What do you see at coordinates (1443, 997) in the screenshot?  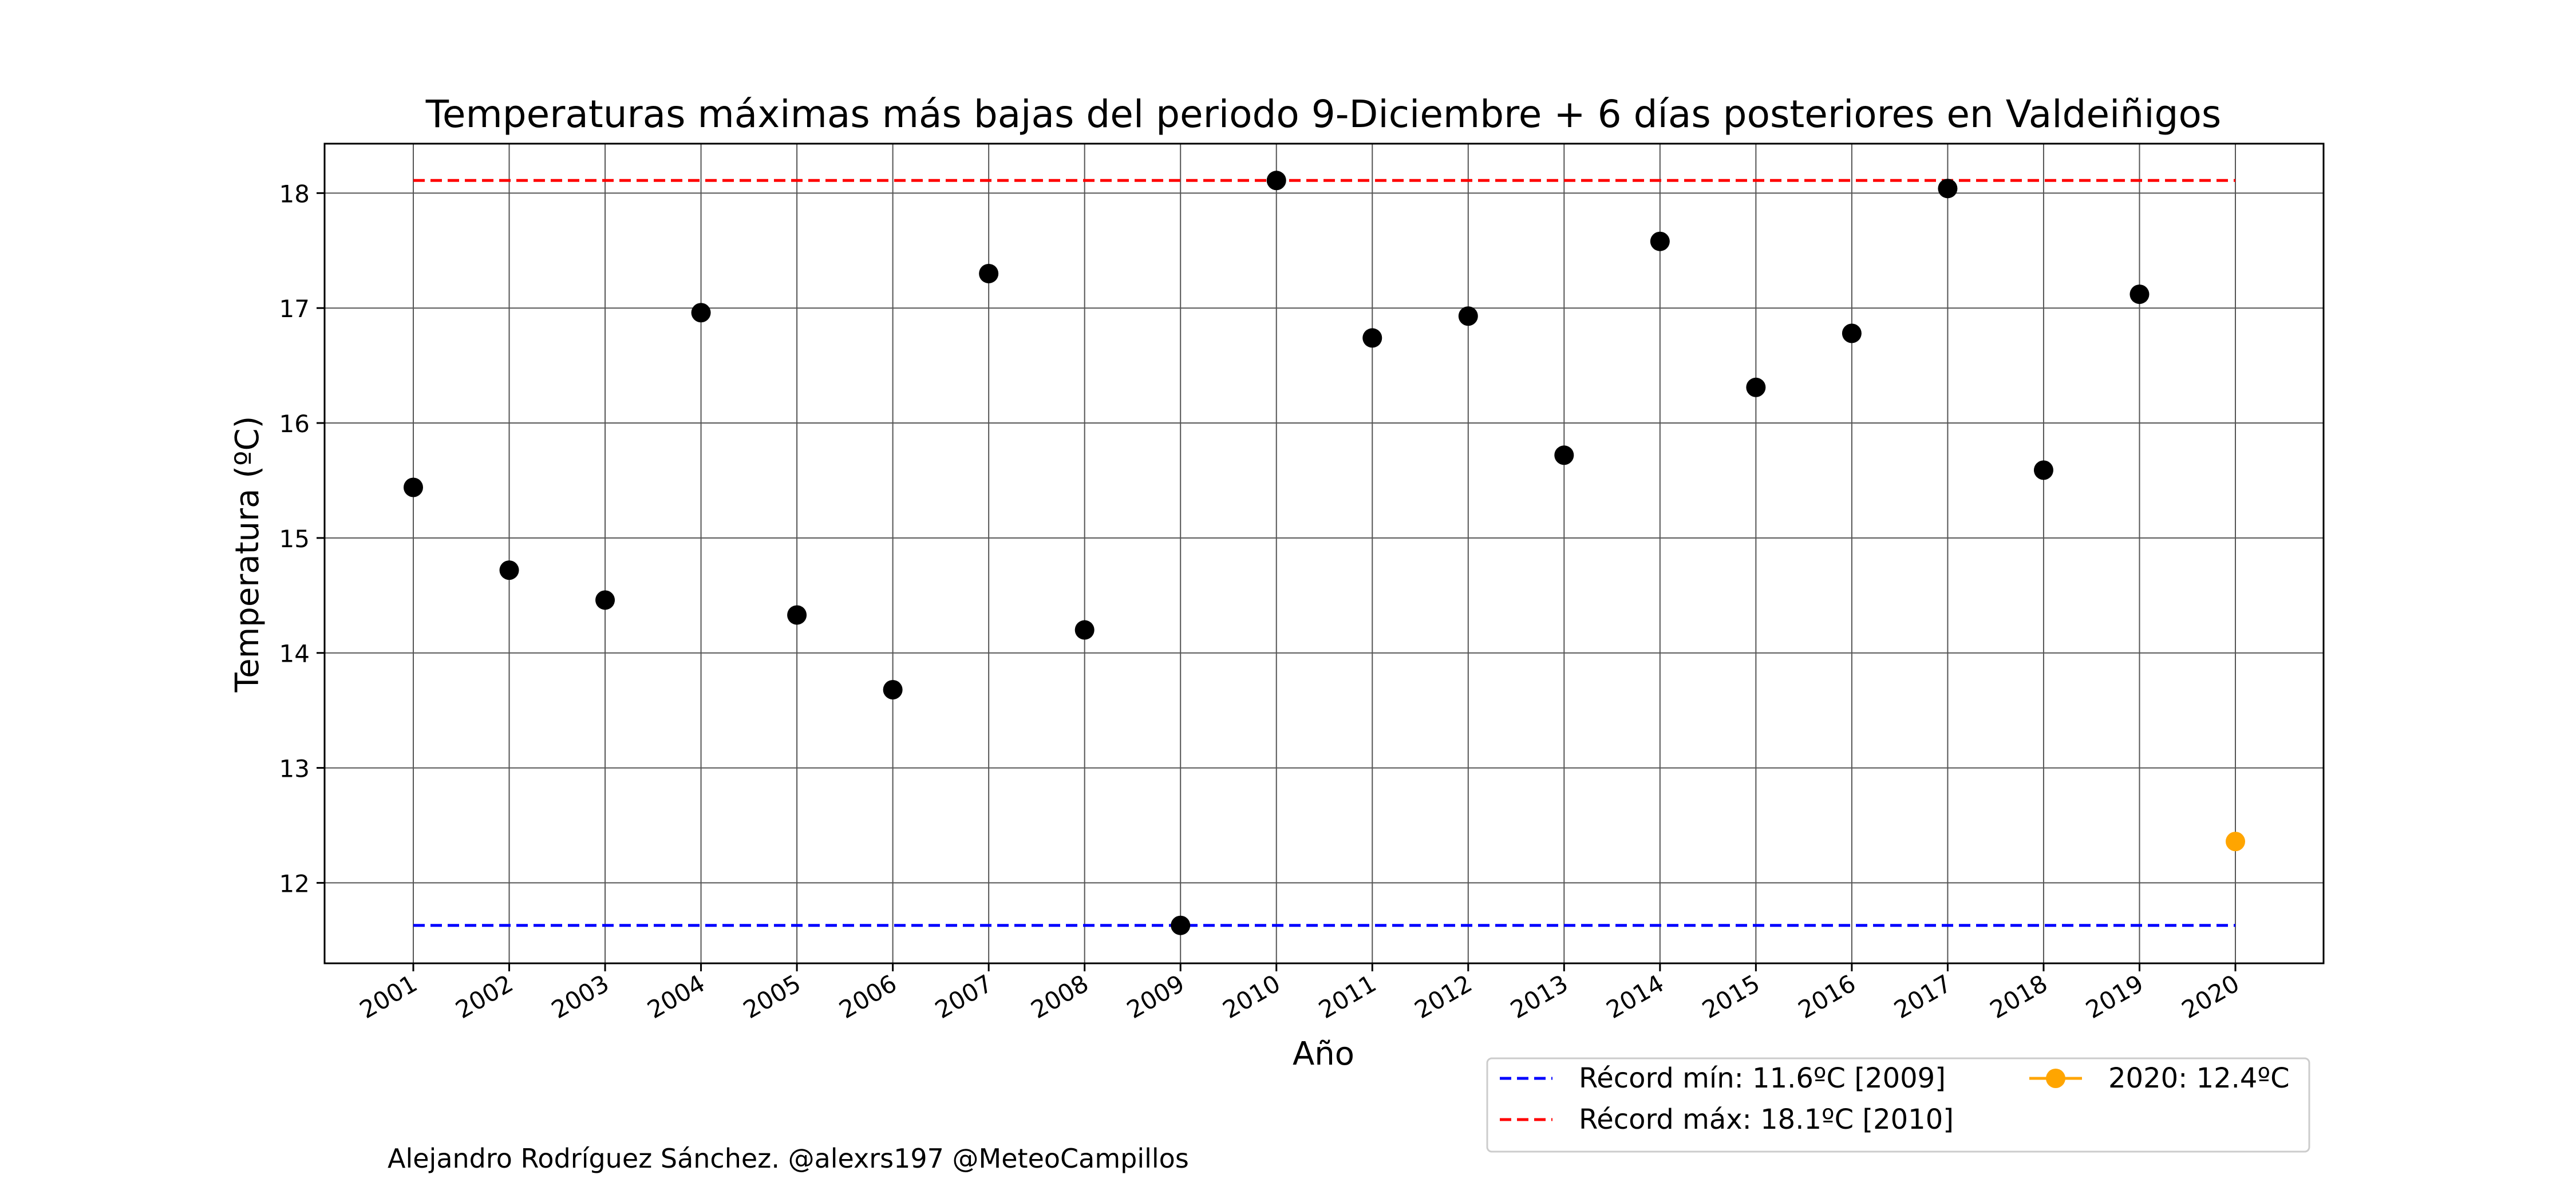 I see `x-tick-label: 2012` at bounding box center [1443, 997].